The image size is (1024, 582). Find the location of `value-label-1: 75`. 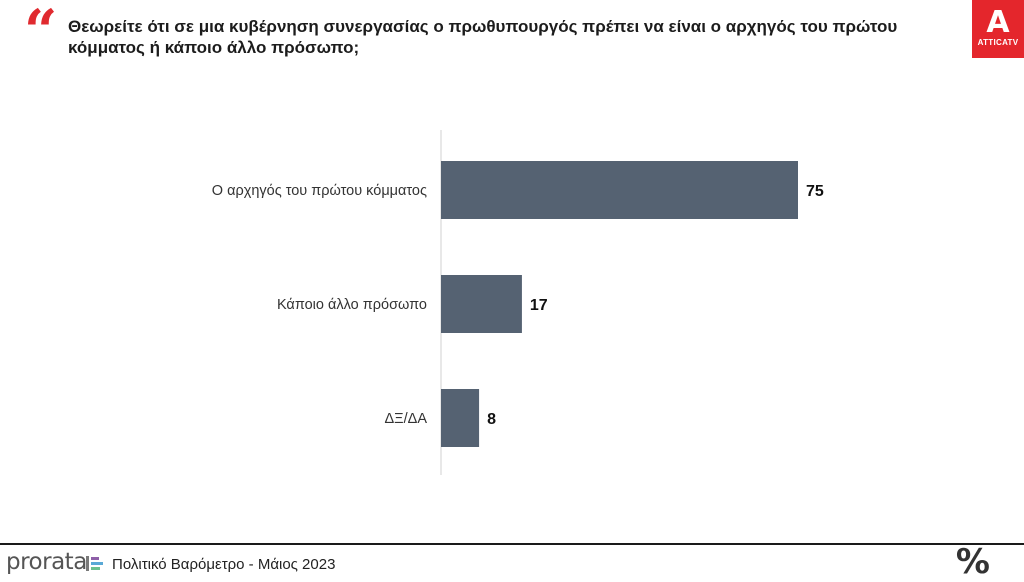

value-label-1: 75 is located at coordinates (815, 191).